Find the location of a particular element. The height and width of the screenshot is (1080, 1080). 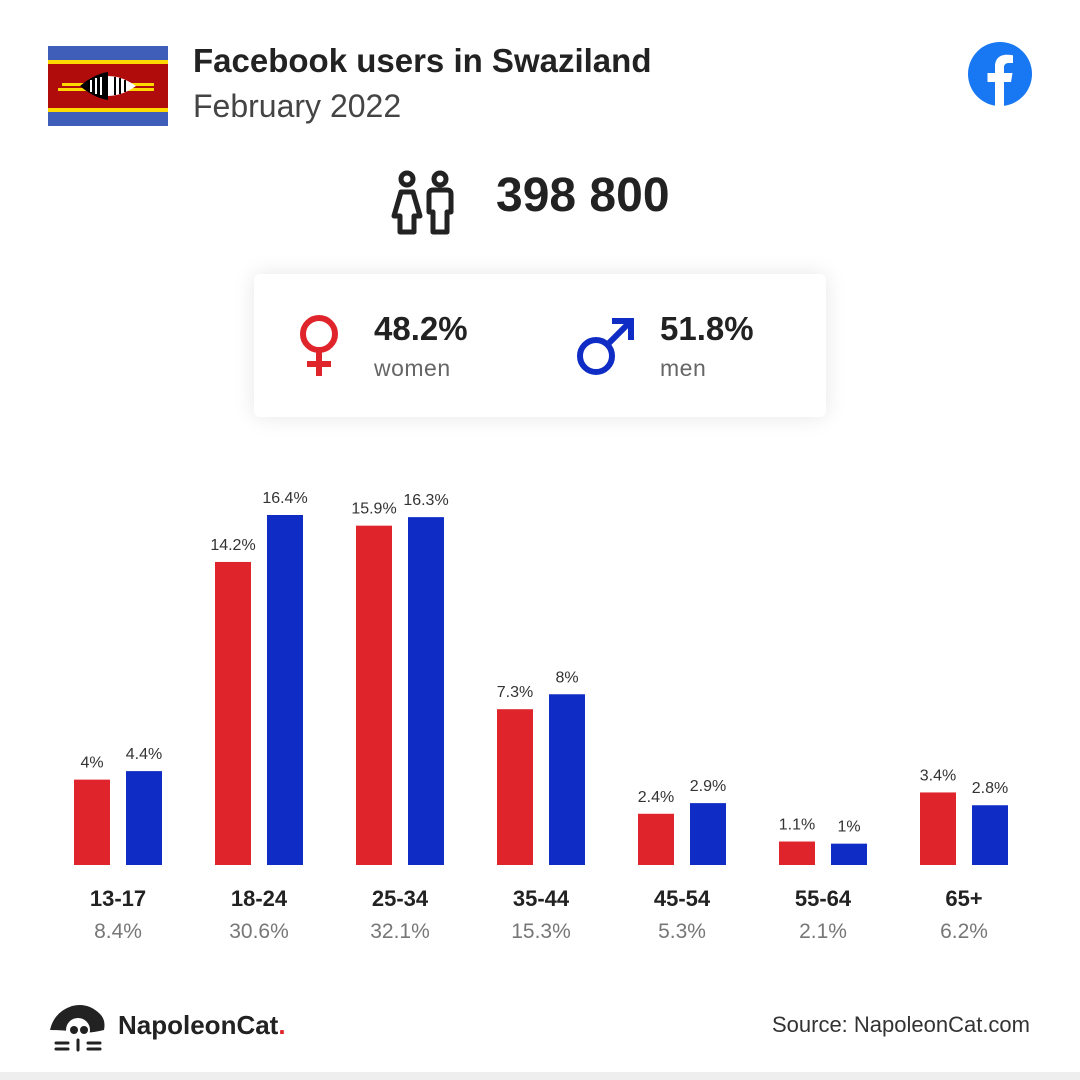

brand-name: NapoleonCat. is located at coordinates (202, 1025).